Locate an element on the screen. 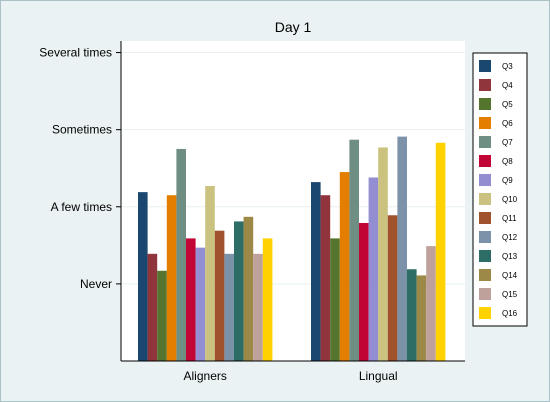 This screenshot has height=402, width=550. legend-swatch-q16 is located at coordinates (485, 313).